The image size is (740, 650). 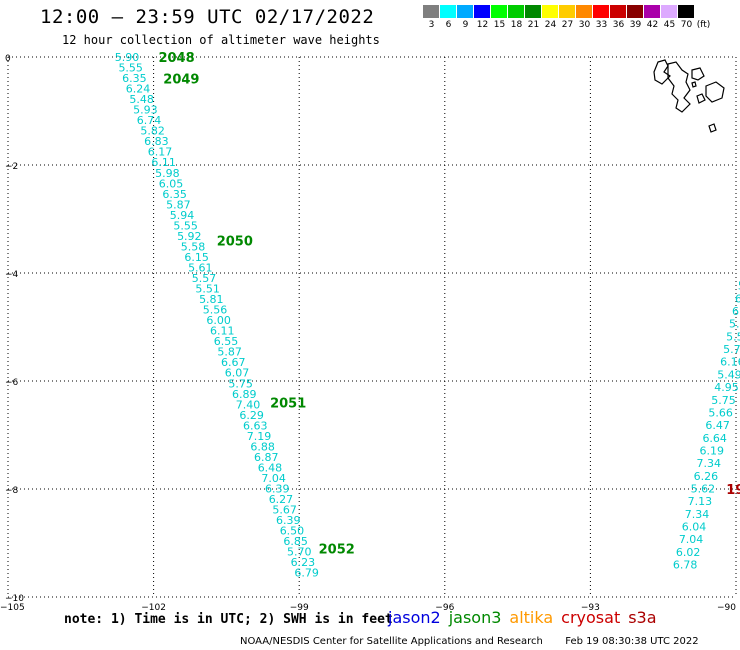 I want to click on wave-height-value: 7.13, so click(x=700, y=501).